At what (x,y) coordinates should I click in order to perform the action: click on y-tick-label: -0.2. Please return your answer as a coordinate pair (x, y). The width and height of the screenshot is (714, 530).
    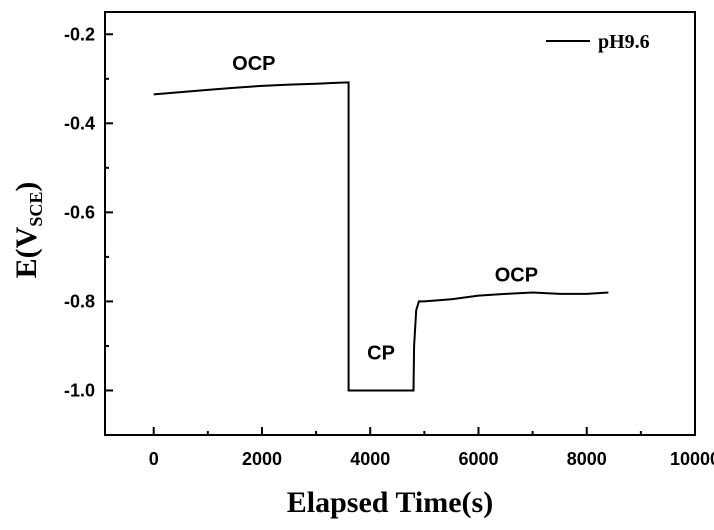
    Looking at the image, I should click on (79, 34).